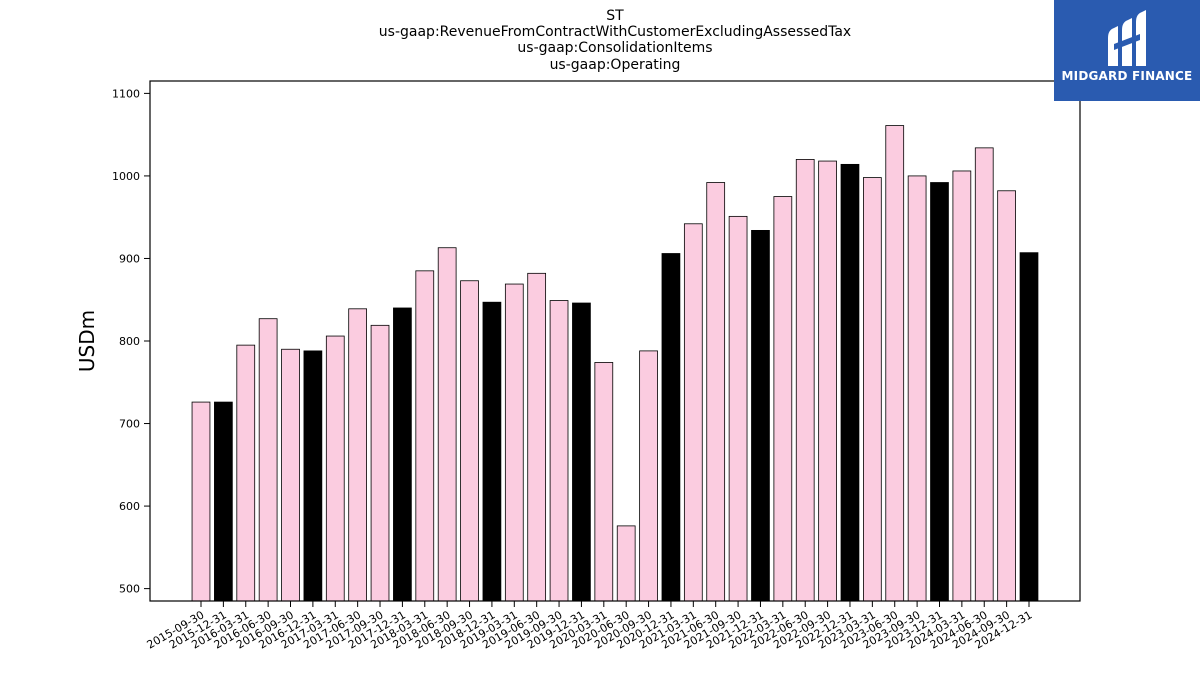  Describe the element at coordinates (87, 341) in the screenshot. I see `y-axis-label: USDm` at that location.